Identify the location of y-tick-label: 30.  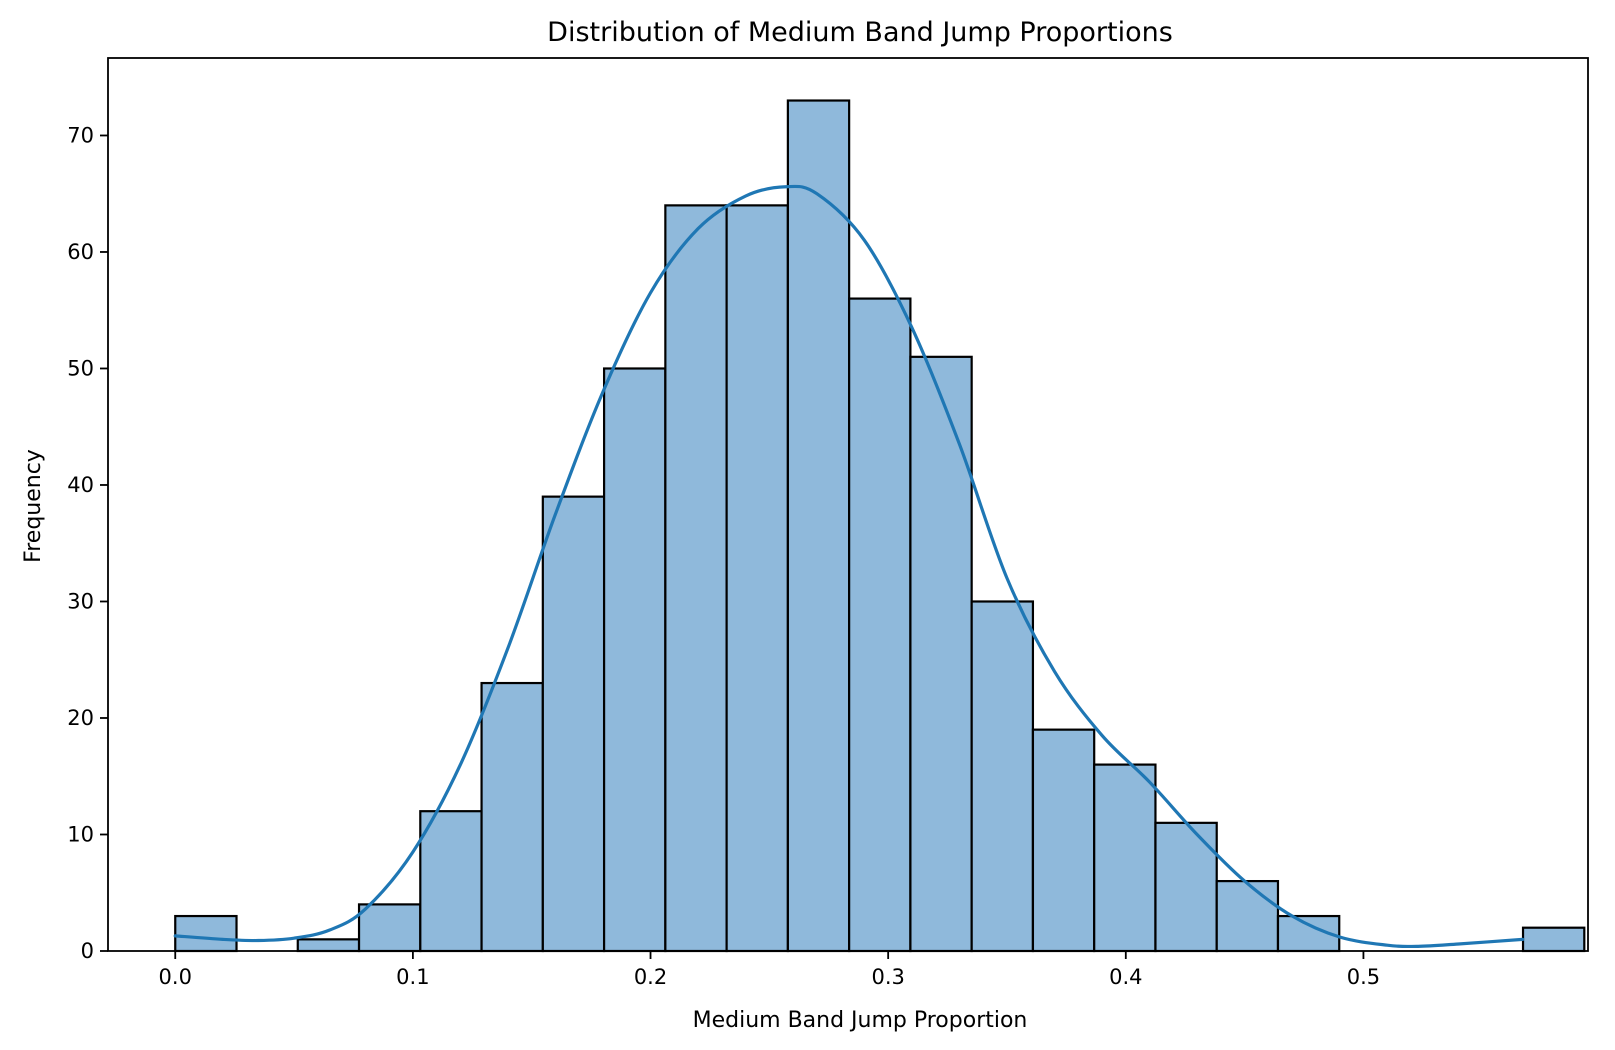
(80, 601).